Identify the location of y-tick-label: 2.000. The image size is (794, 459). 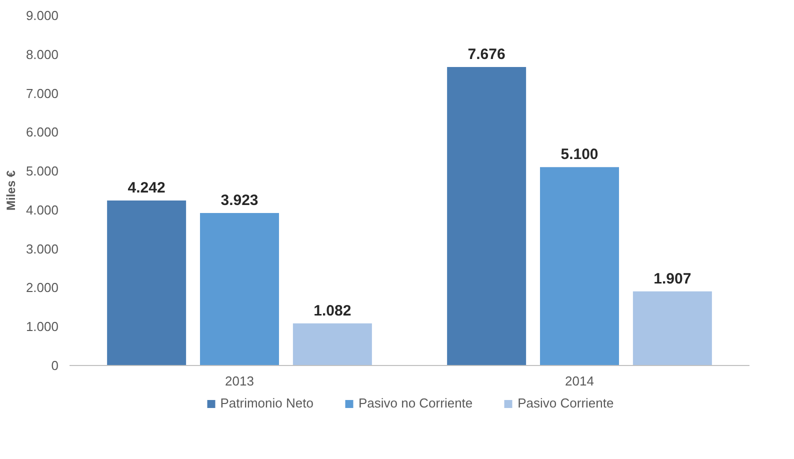
(42, 288).